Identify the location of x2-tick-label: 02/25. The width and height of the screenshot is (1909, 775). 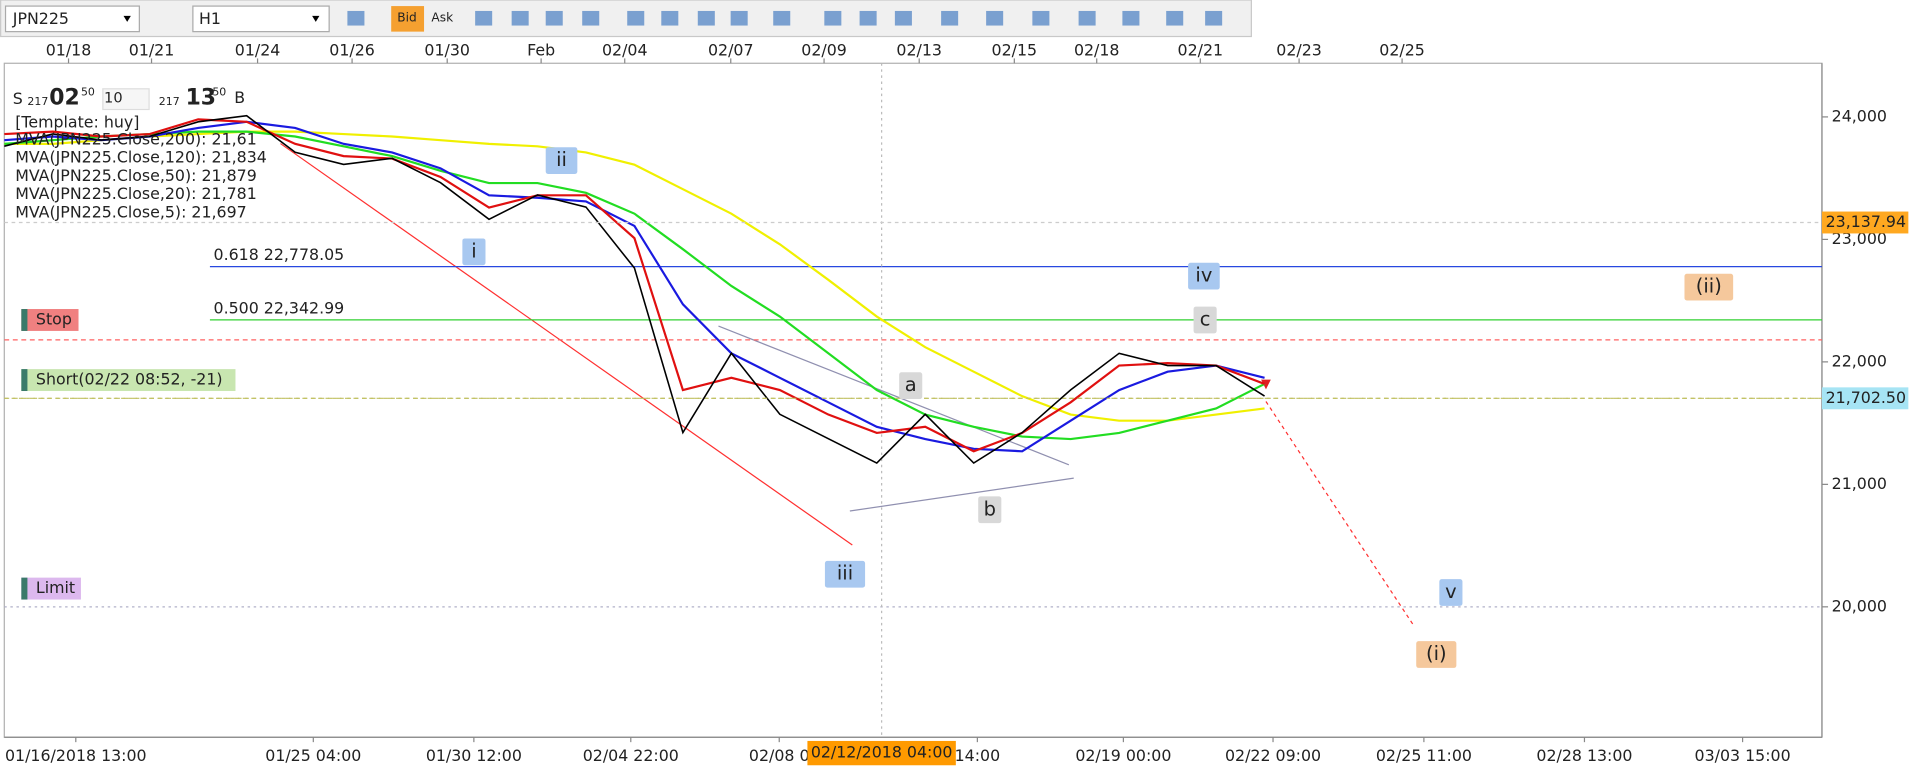
(1402, 50).